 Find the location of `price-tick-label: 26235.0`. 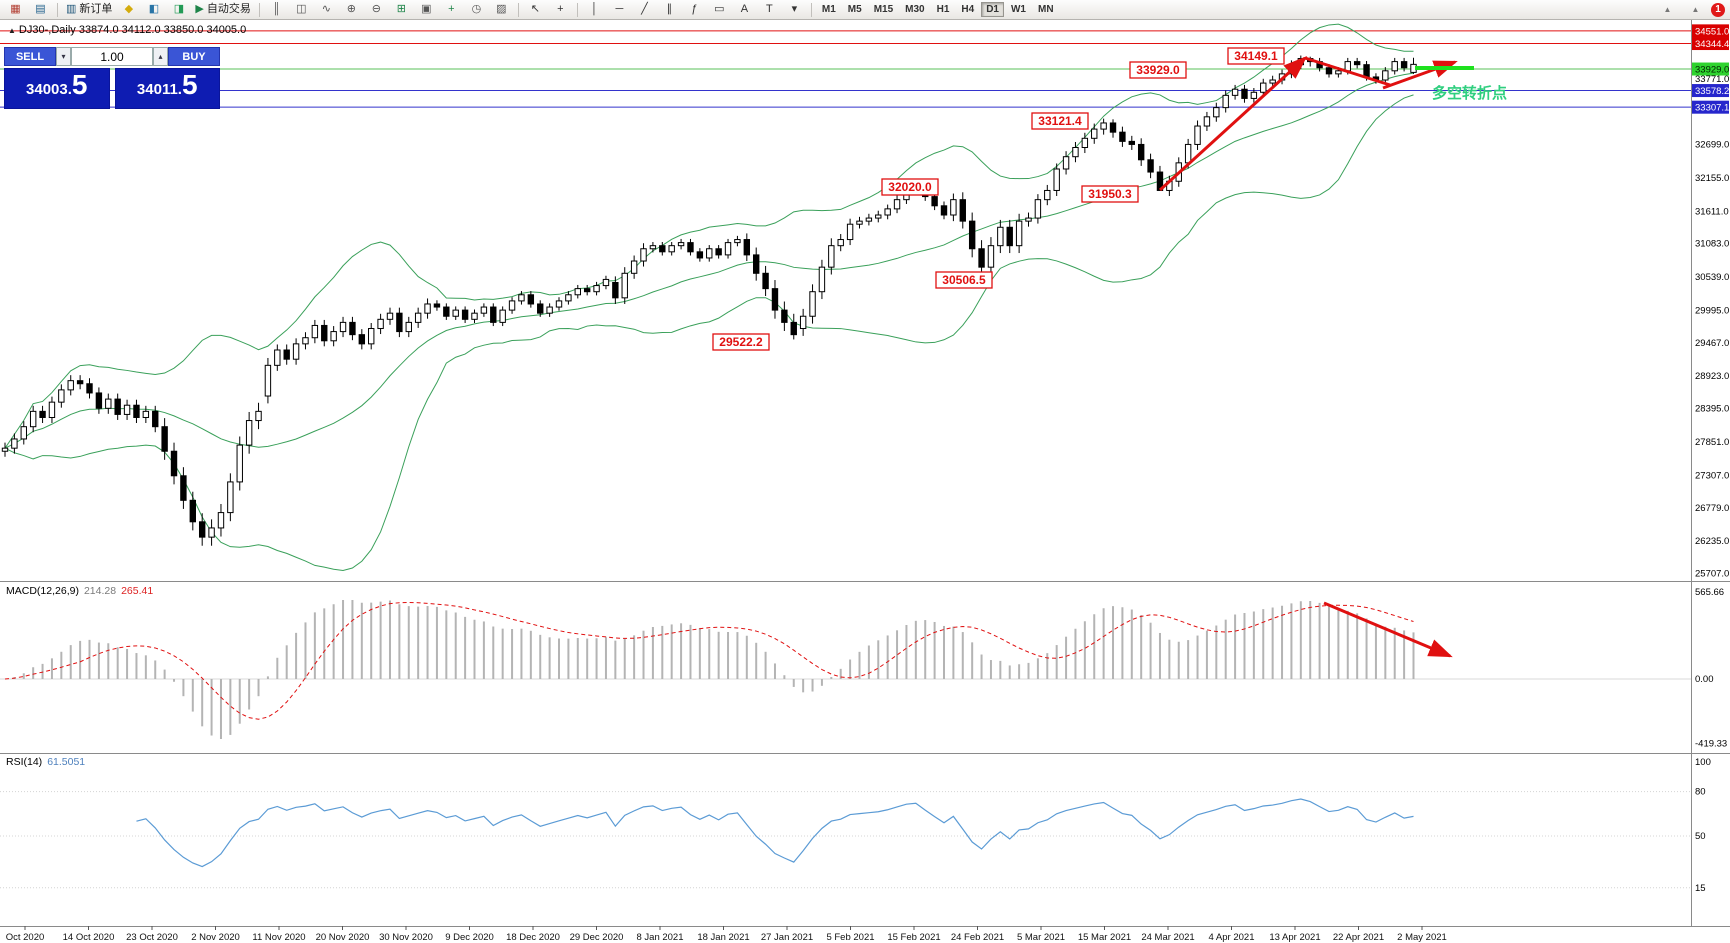

price-tick-label: 26235.0 is located at coordinates (1712, 541).